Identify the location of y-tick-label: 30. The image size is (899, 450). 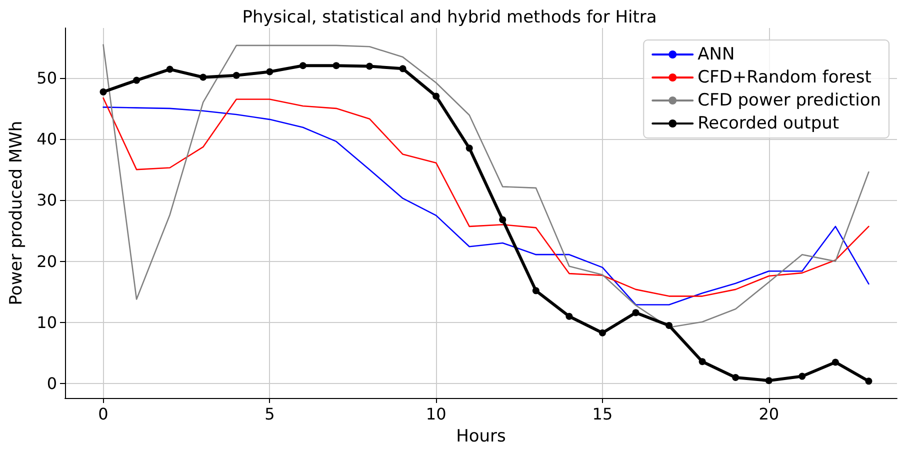
(46, 200).